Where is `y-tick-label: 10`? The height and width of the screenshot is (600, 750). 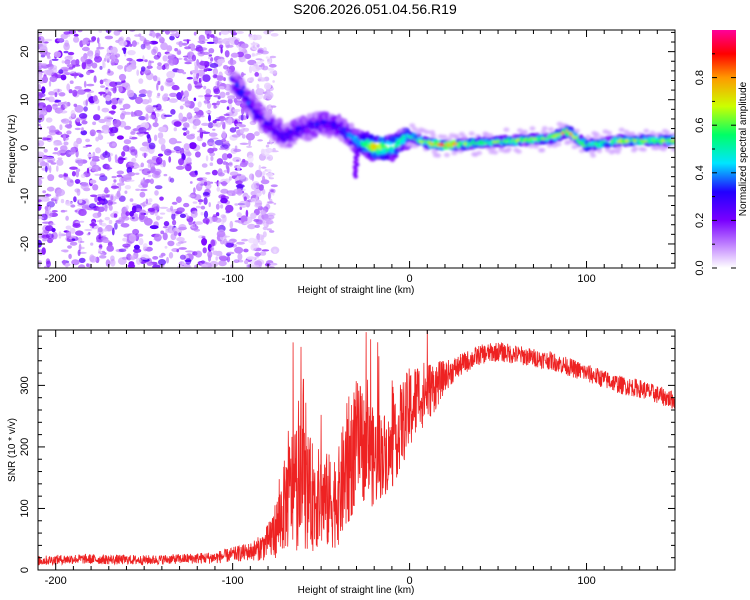 y-tick-label: 10 is located at coordinates (25, 100).